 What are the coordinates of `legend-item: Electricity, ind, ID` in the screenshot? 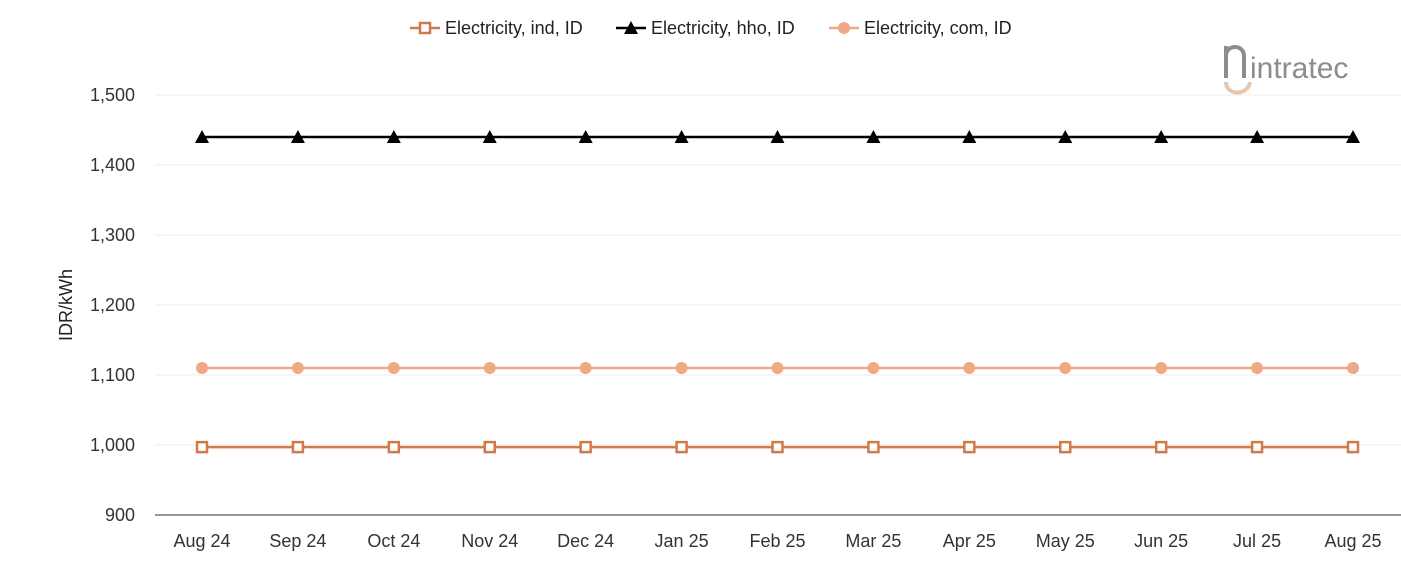 It's located at (496, 28).